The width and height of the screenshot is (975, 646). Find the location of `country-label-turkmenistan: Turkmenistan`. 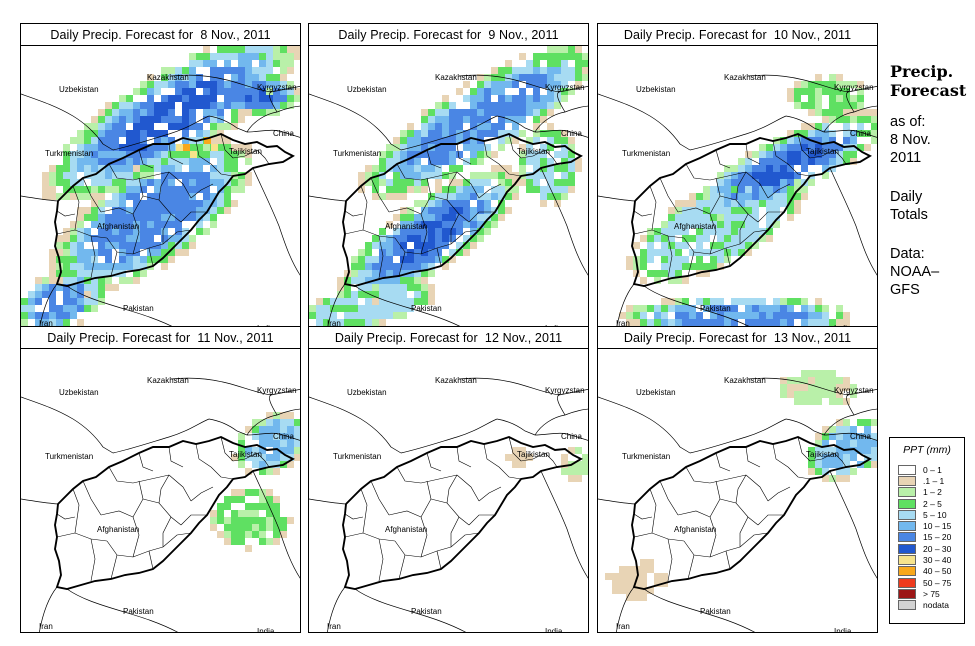

country-label-turkmenistan: Turkmenistan is located at coordinates (69, 456).